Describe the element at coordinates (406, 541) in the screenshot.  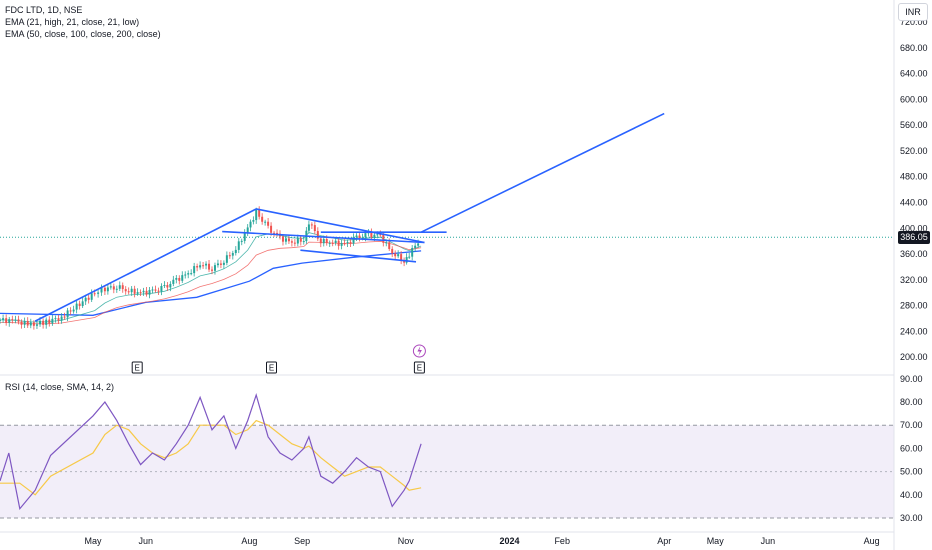
I see `time-tick-label: Nov` at that location.